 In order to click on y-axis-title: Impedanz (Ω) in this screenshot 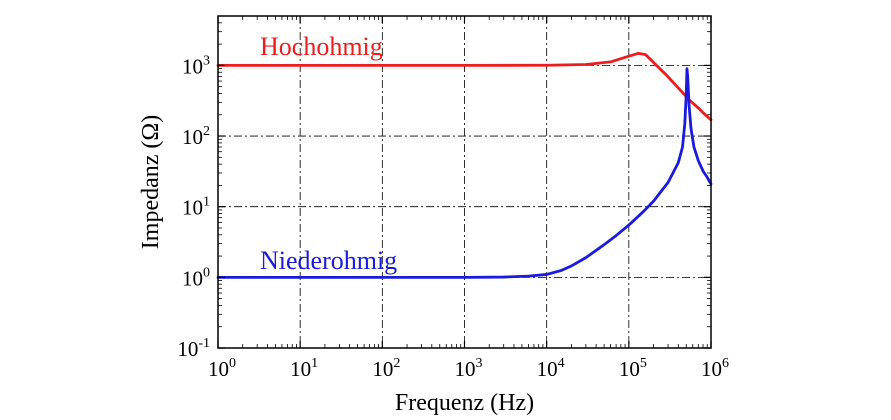, I will do `click(151, 182)`.